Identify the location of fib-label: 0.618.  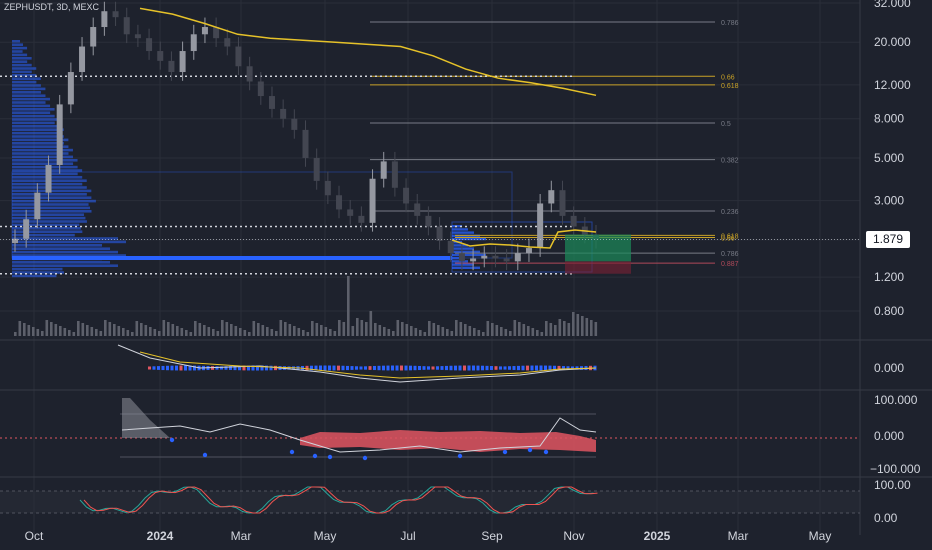
(730, 236).